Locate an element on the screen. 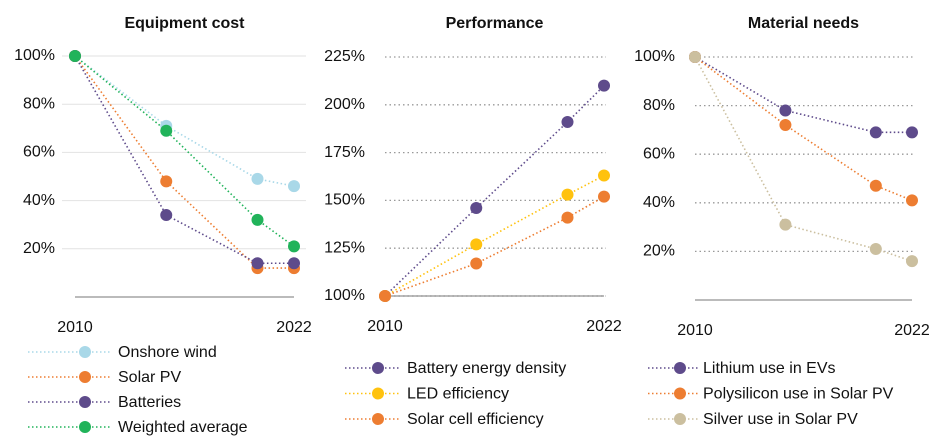  y-tick-label: 225% is located at coordinates (344, 56).